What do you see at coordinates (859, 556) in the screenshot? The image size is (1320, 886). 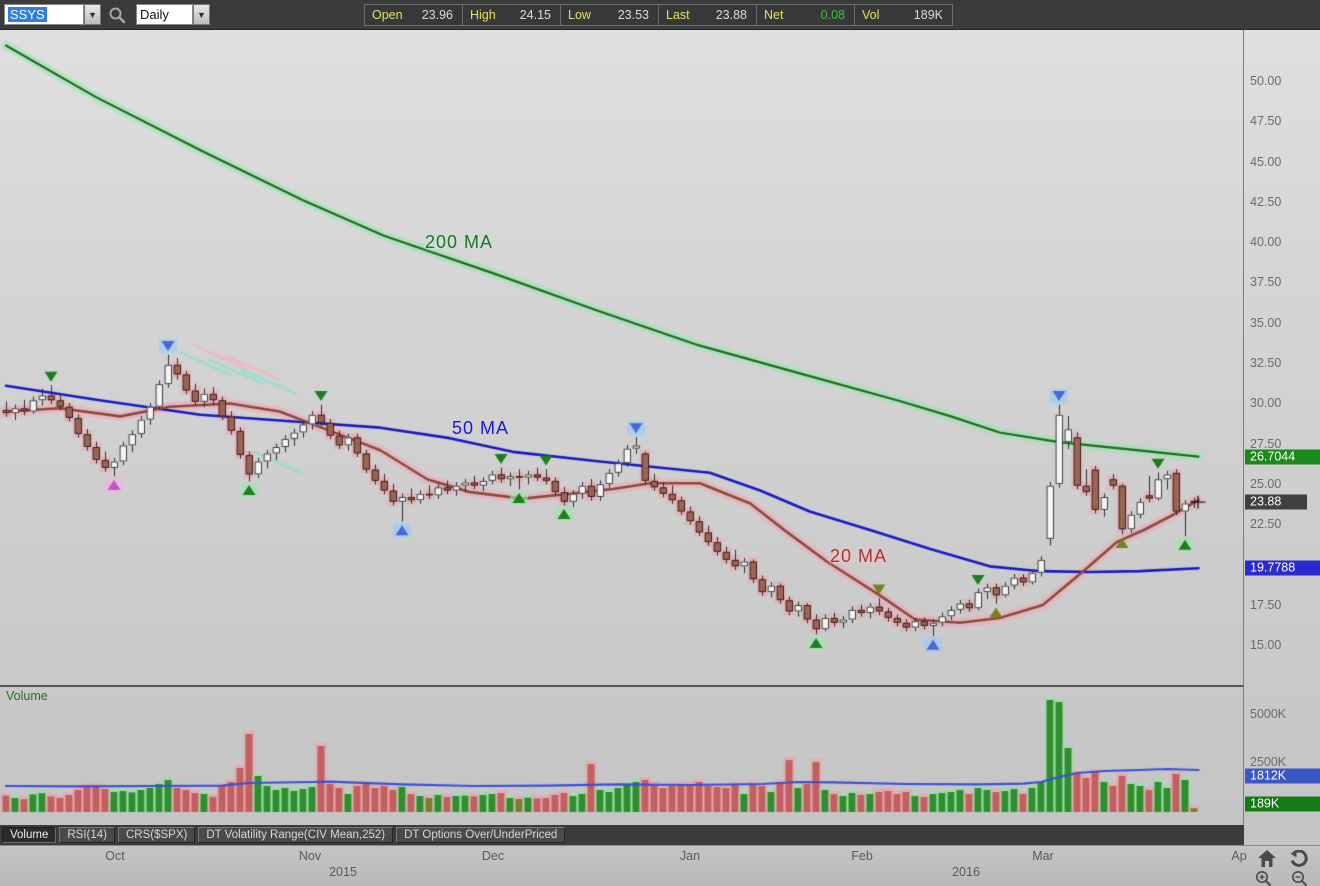 I see `ma20-label: 20 MA` at bounding box center [859, 556].